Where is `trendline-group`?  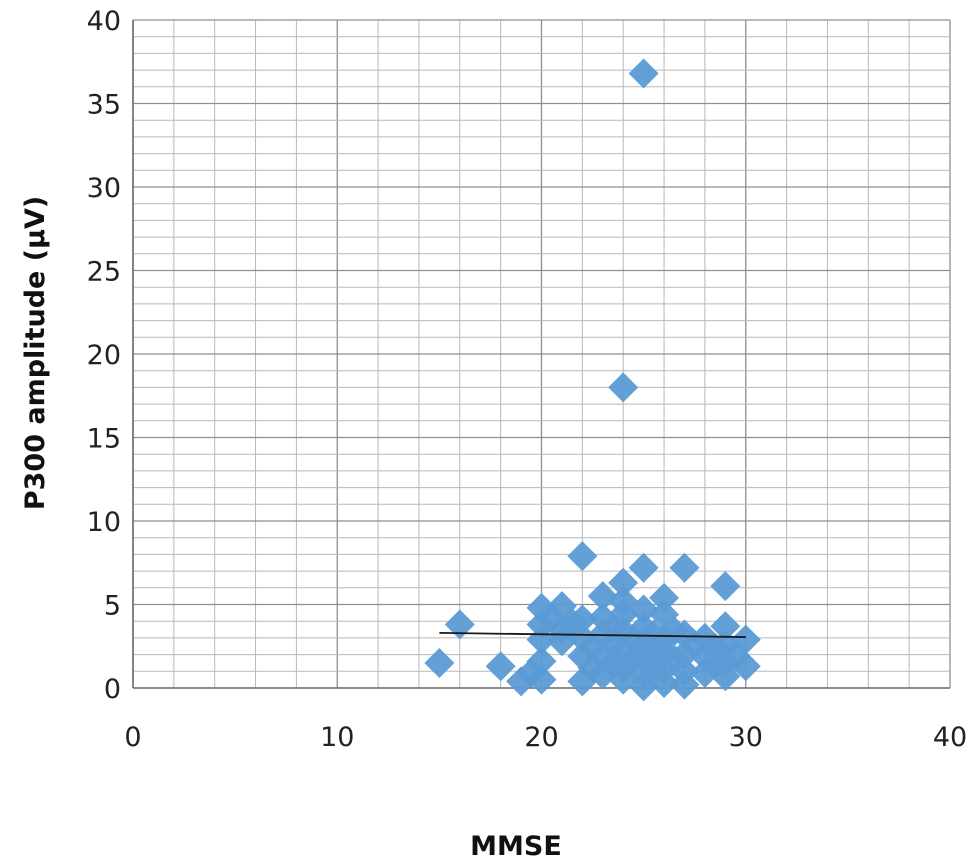
trendline-group is located at coordinates (592, 634).